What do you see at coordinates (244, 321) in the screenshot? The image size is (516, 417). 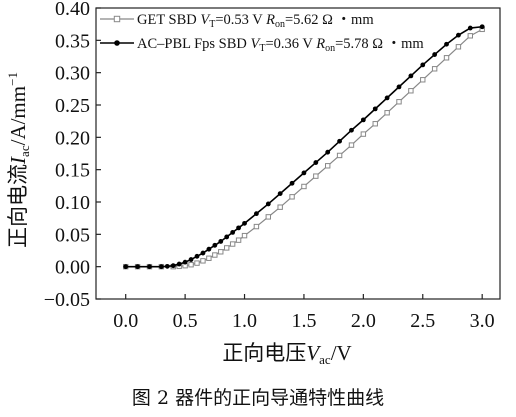 I see `x-tick-label: 1.0` at bounding box center [244, 321].